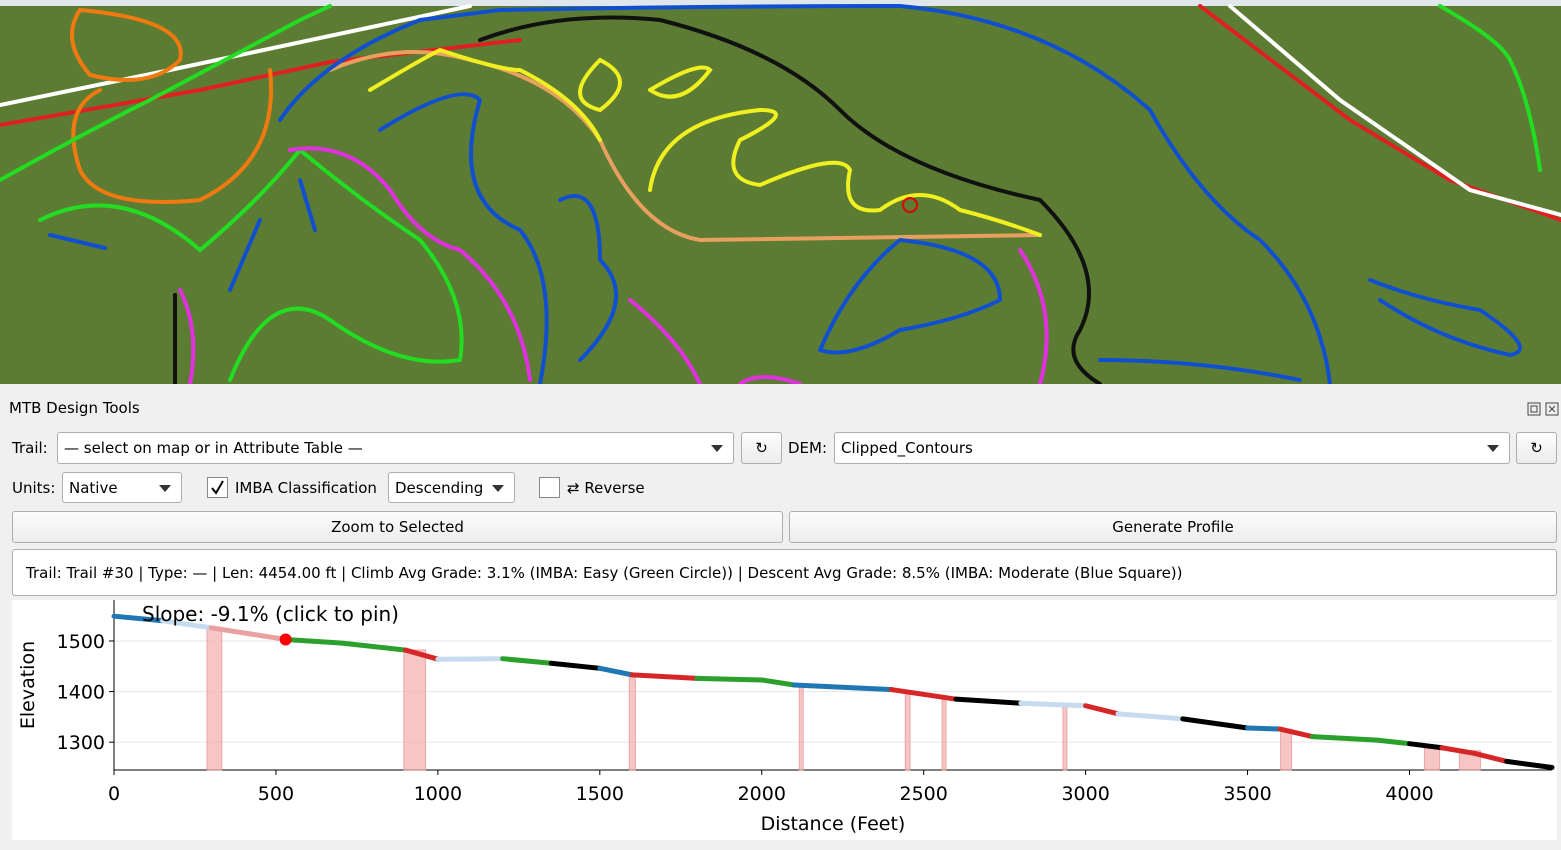 This screenshot has width=1561, height=850. Describe the element at coordinates (93, 487) in the screenshot. I see `units-combo-text: Native` at that location.